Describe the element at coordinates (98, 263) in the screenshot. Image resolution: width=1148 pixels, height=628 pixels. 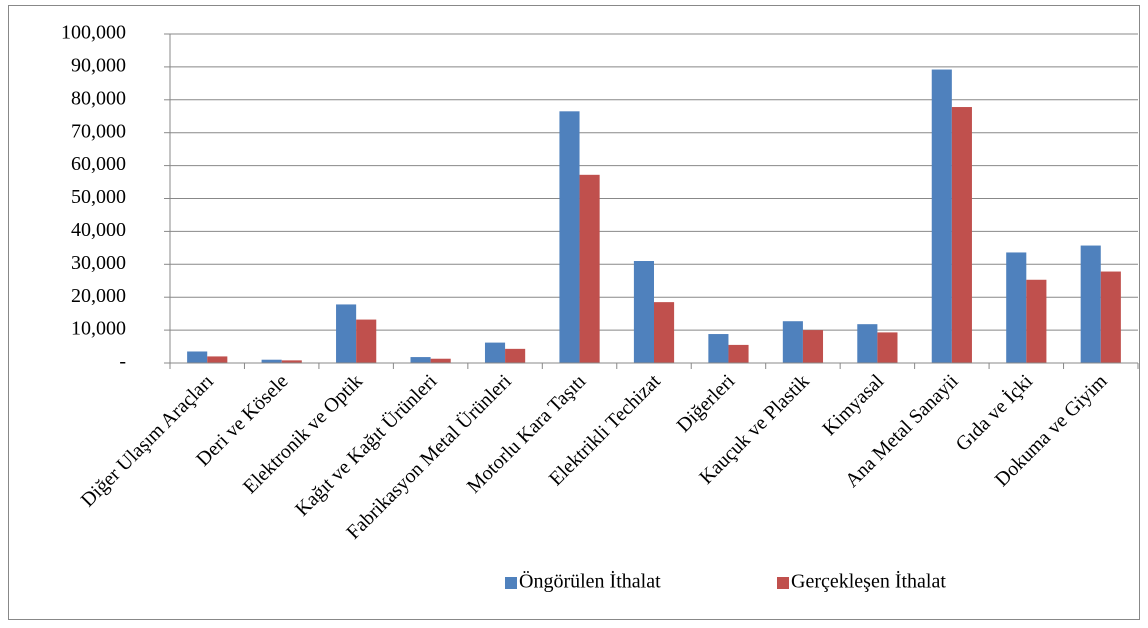
I see `y-tick-label: 30,000` at that location.